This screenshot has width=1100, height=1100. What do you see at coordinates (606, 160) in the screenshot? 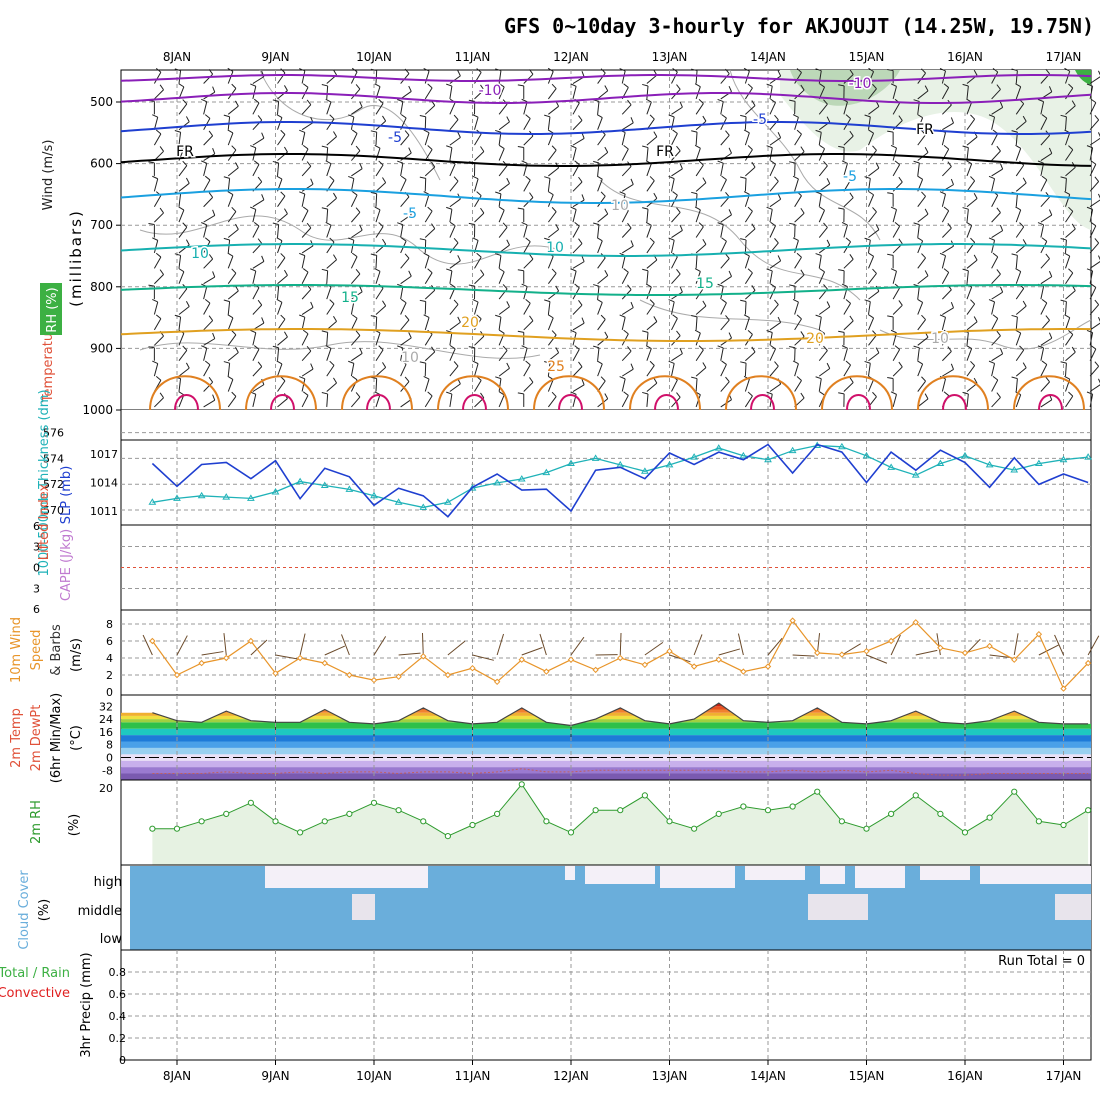
I see `contour-freezing` at bounding box center [606, 160].